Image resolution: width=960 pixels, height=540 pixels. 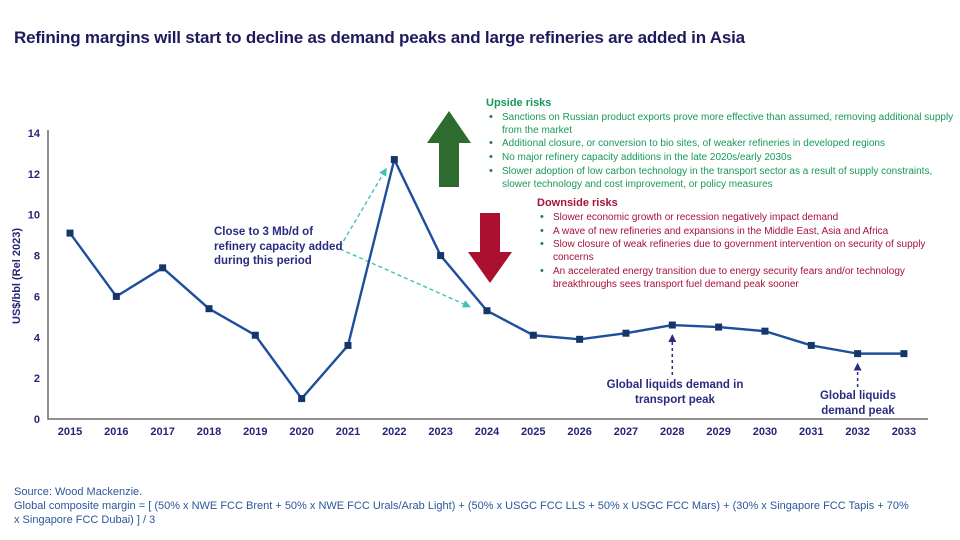 What do you see at coordinates (811, 432) in the screenshot?
I see `x-tick-label: 2031` at bounding box center [811, 432].